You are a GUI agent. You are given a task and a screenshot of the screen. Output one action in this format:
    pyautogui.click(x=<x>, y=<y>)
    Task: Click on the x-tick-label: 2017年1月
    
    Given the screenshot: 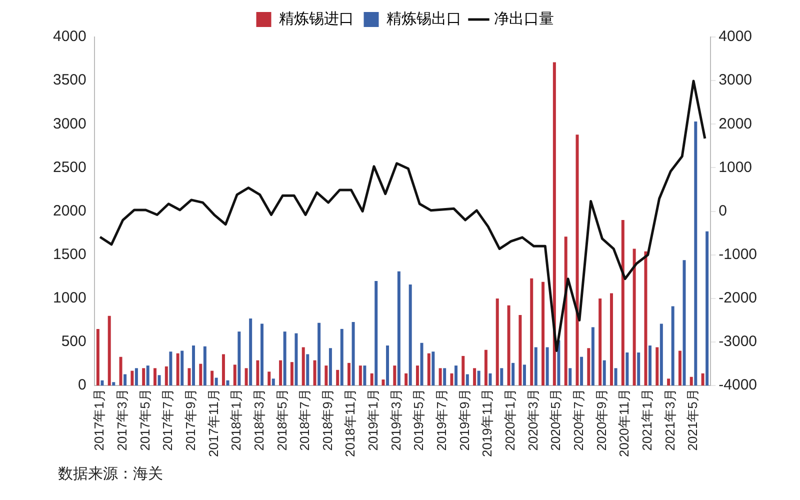 What is the action you would take?
    pyautogui.click(x=99, y=419)
    